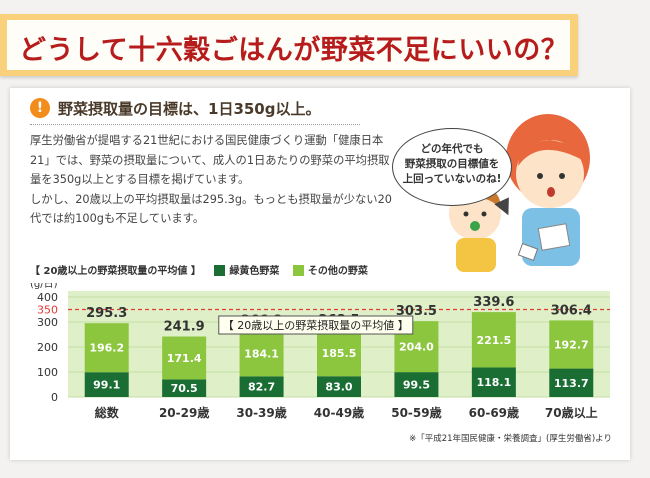 The height and width of the screenshot is (478, 650). I want to click on legend-swatch-dark, so click(220, 270).